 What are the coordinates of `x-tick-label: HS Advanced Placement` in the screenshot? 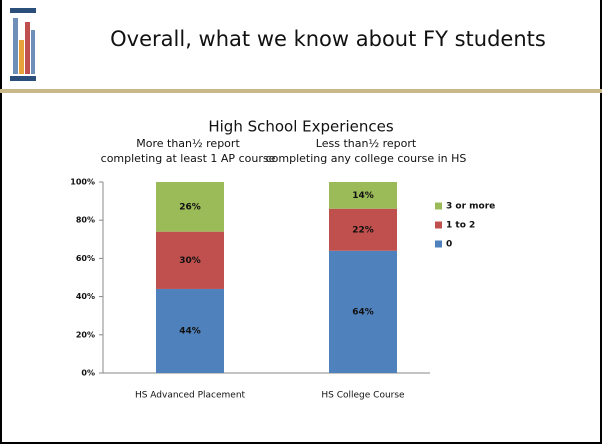 It's located at (190, 396).